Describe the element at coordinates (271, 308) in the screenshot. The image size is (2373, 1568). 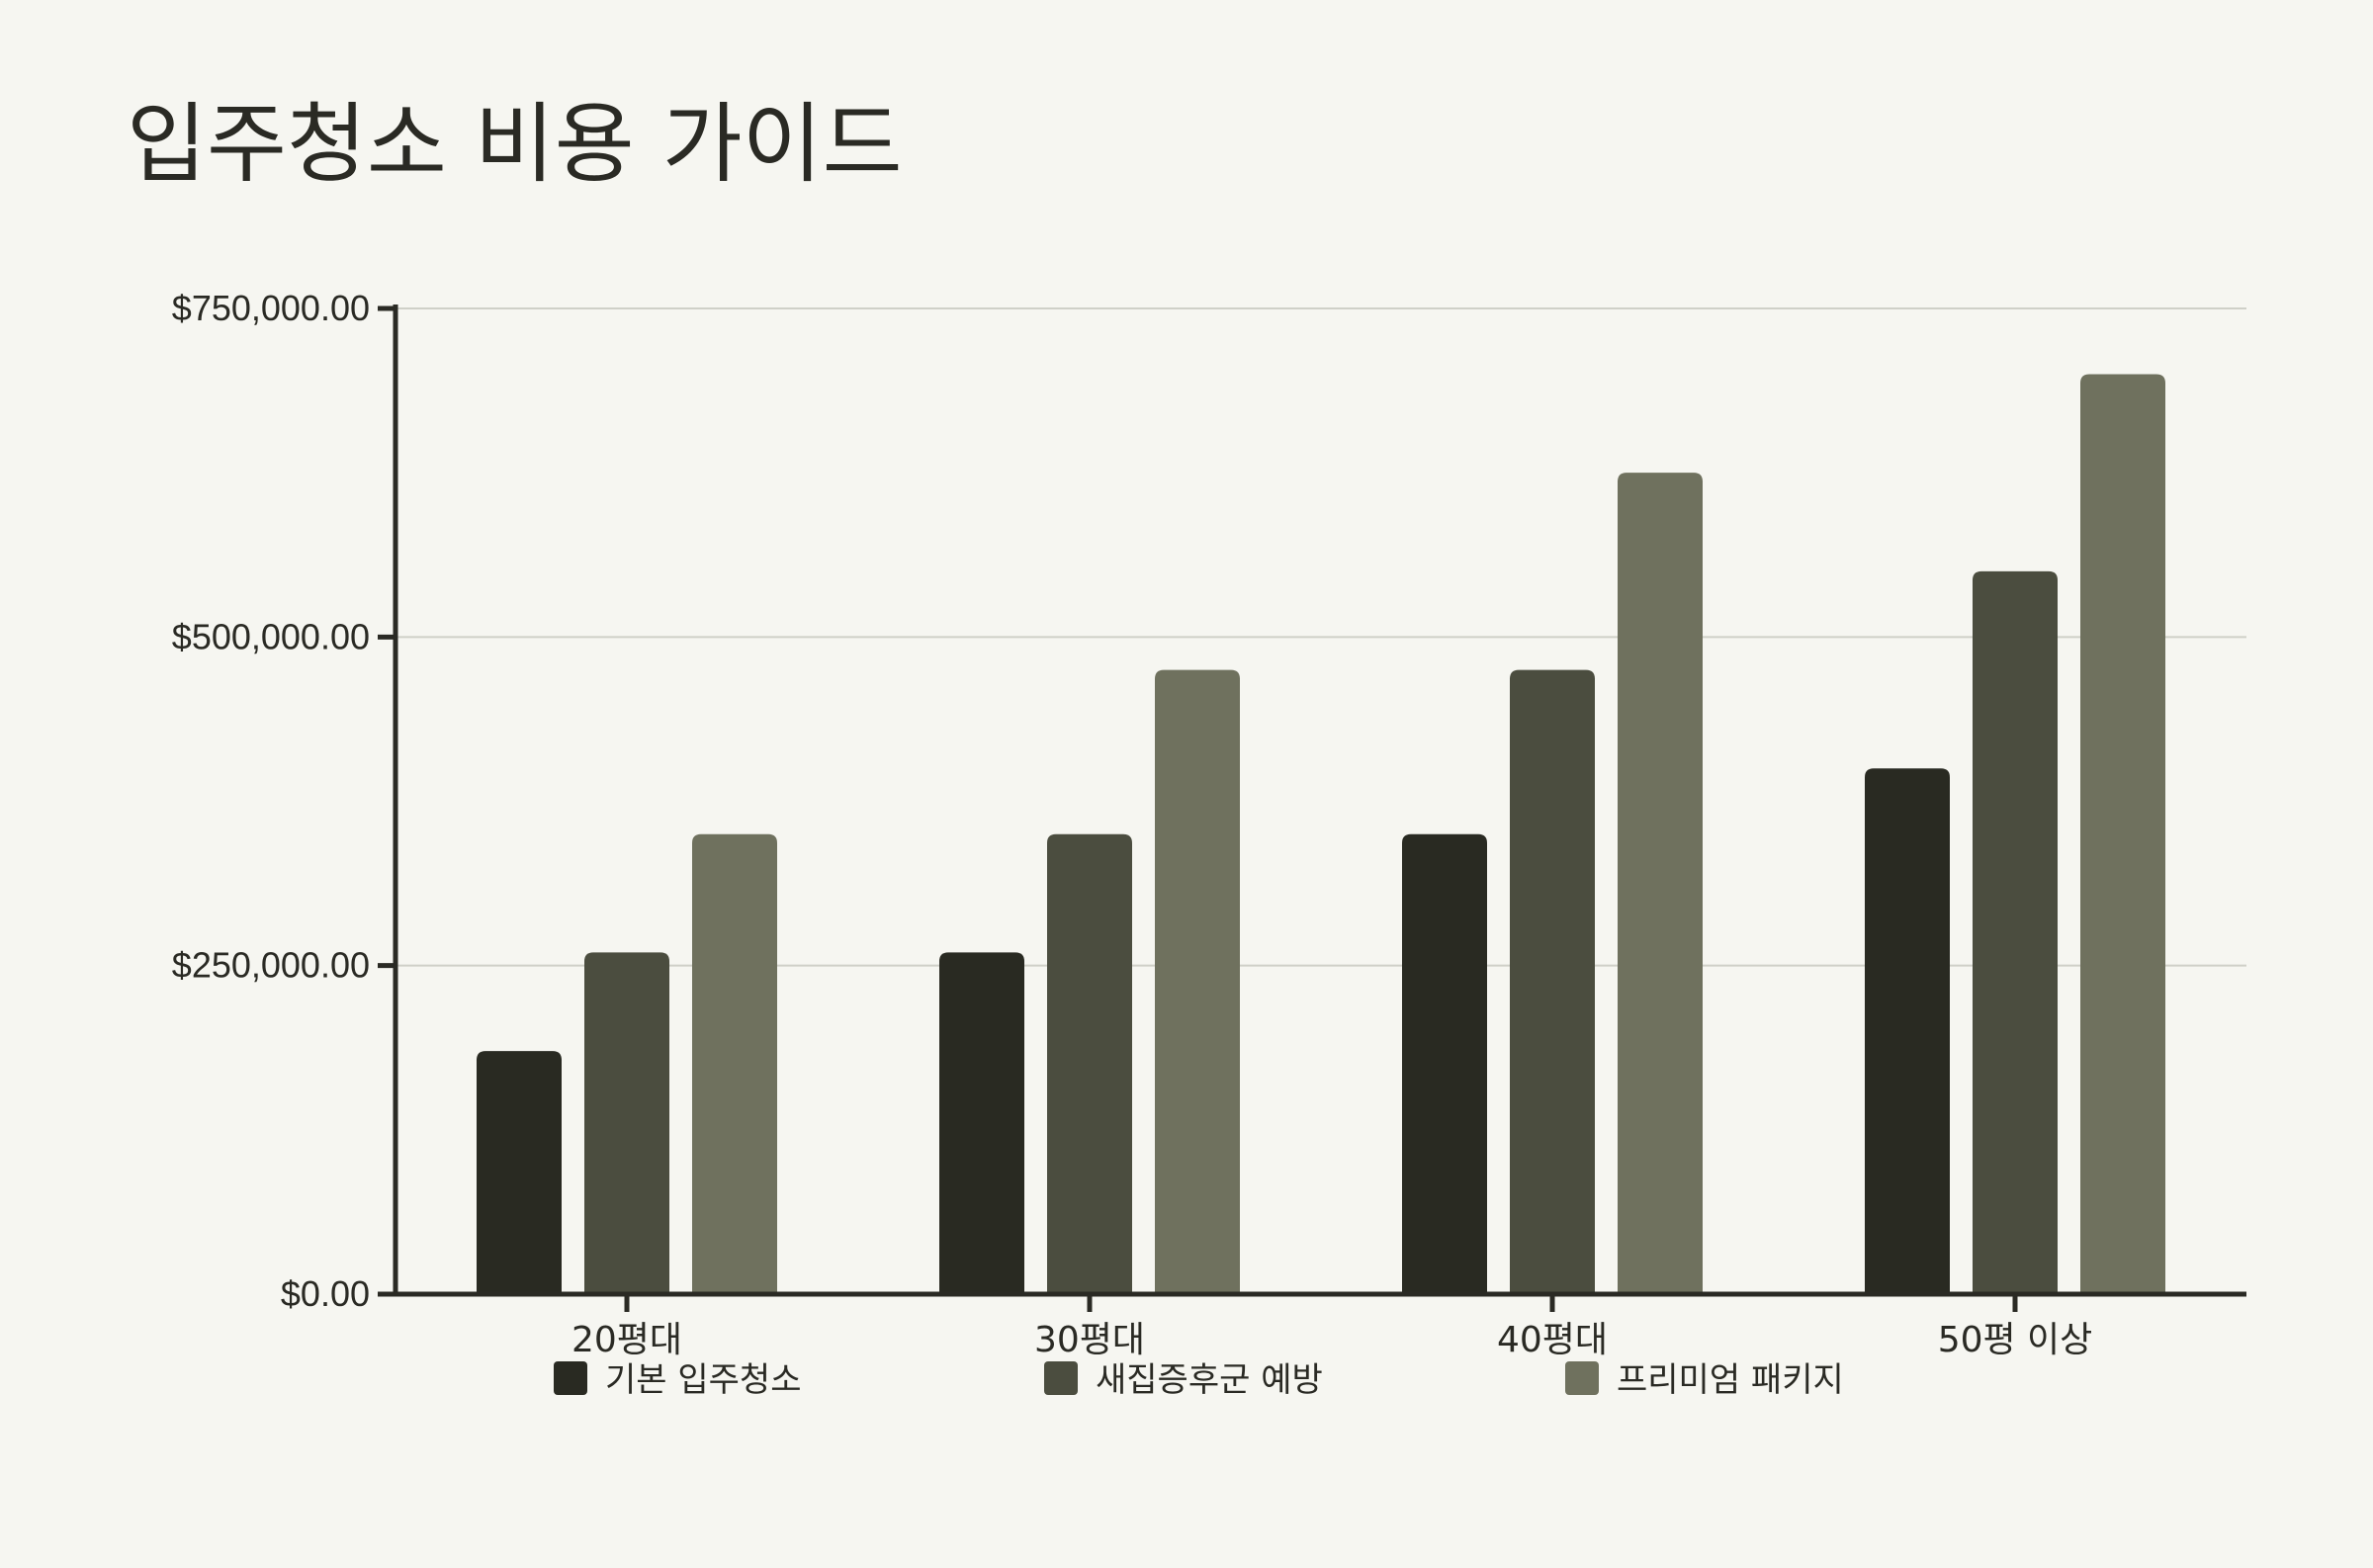
I see `y-tick-label-3: $750,000.00` at that location.